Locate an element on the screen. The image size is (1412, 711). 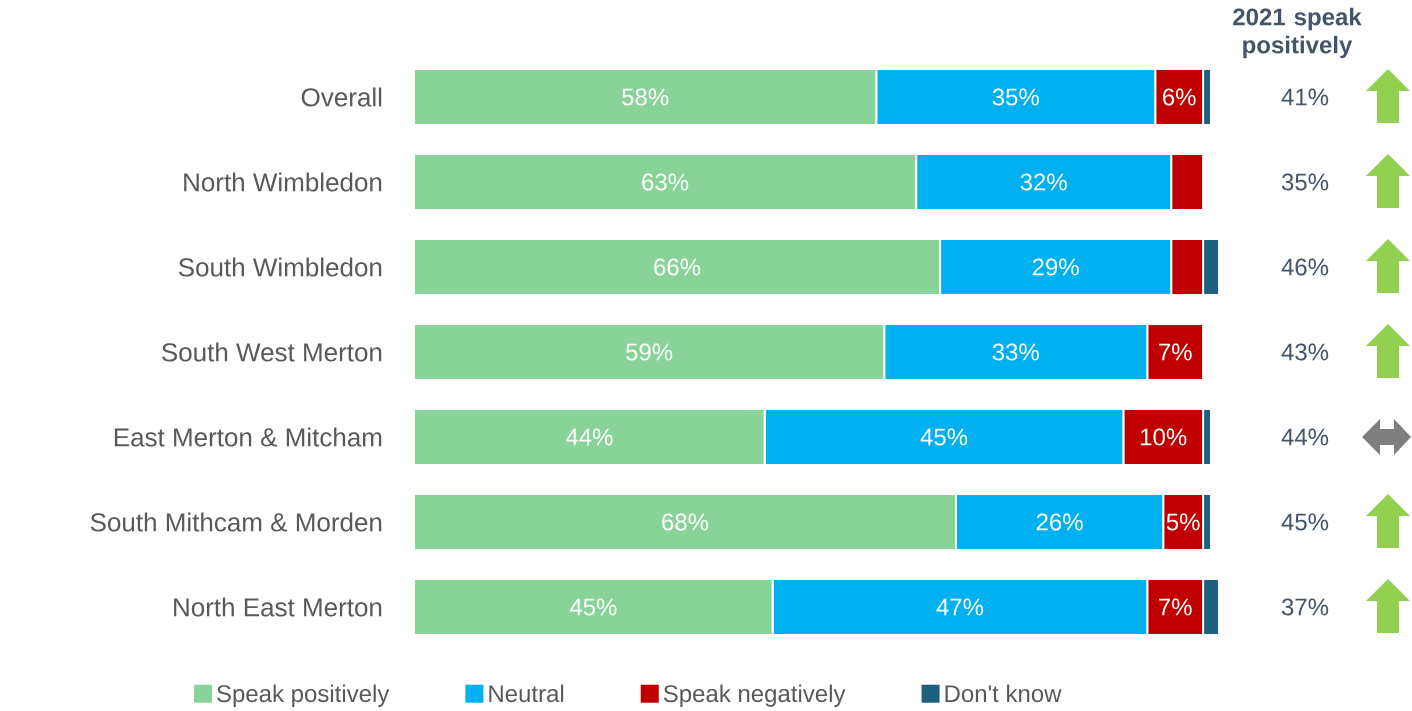
text: 41% is located at coordinates (1305, 97).